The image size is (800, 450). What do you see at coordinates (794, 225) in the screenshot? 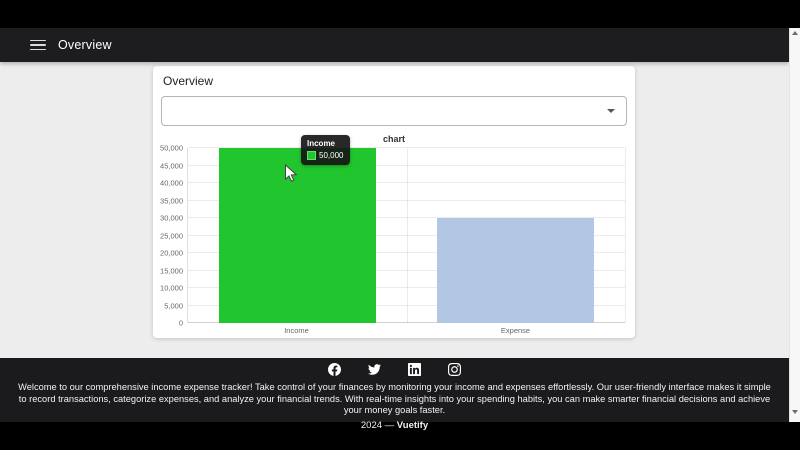
I see `vertical-scrollbar` at bounding box center [794, 225].